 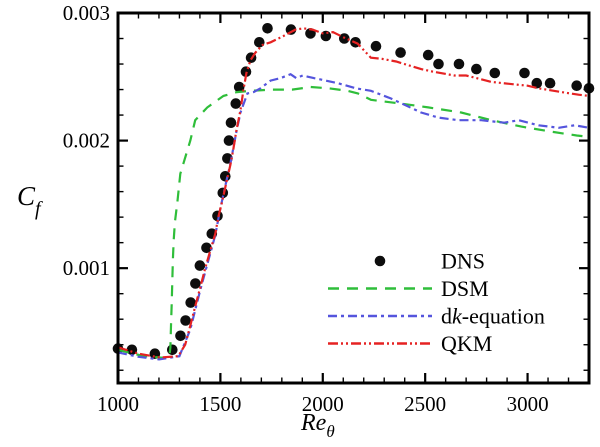 I want to click on y-axis-label: Cf, so click(x=30, y=200).